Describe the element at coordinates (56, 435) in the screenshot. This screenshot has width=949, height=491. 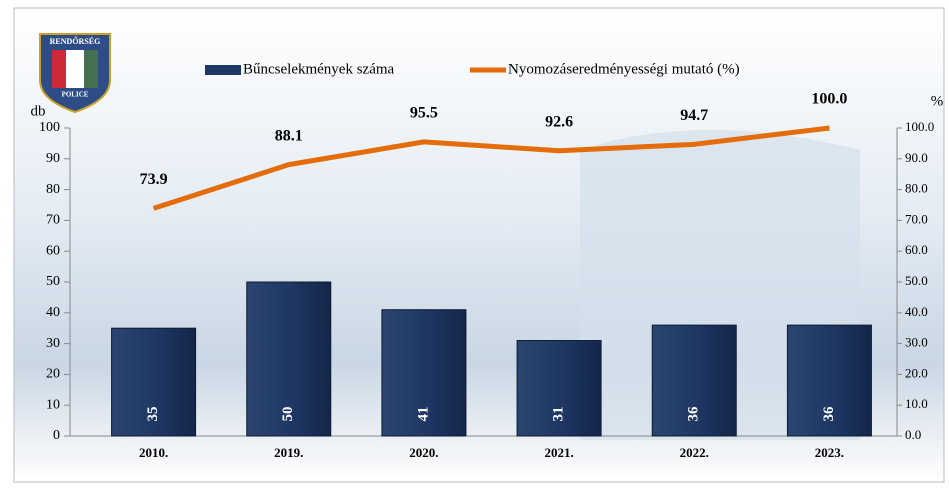
I see `y-tick-label: 0` at that location.